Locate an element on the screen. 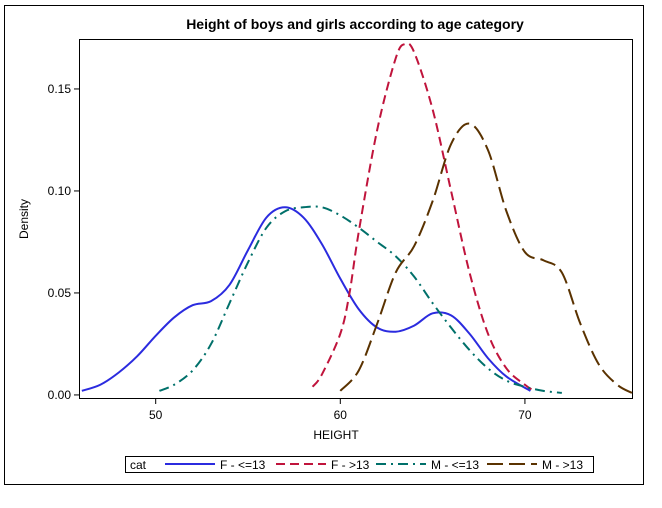 This screenshot has width=662, height=508. legend-label: M - >13 is located at coordinates (562, 465).